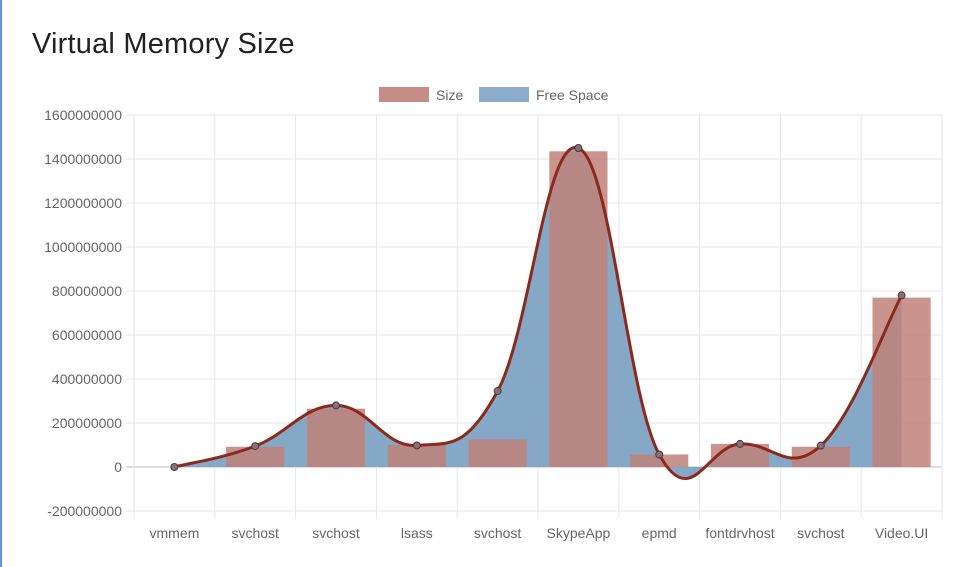 The image size is (955, 567). Describe the element at coordinates (87, 423) in the screenshot. I see `y-tick-label: 200000000` at that location.